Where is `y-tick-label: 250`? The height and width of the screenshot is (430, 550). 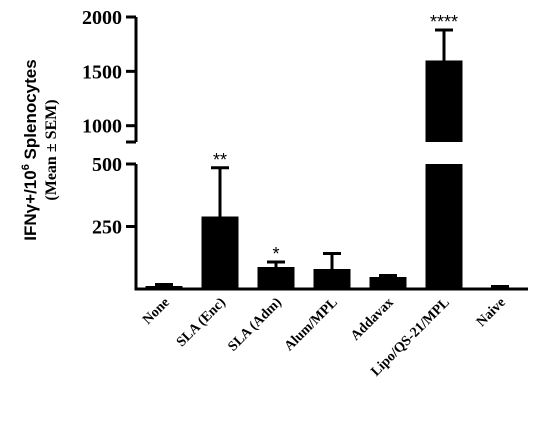
y-tick-label: 250 is located at coordinates (107, 228).